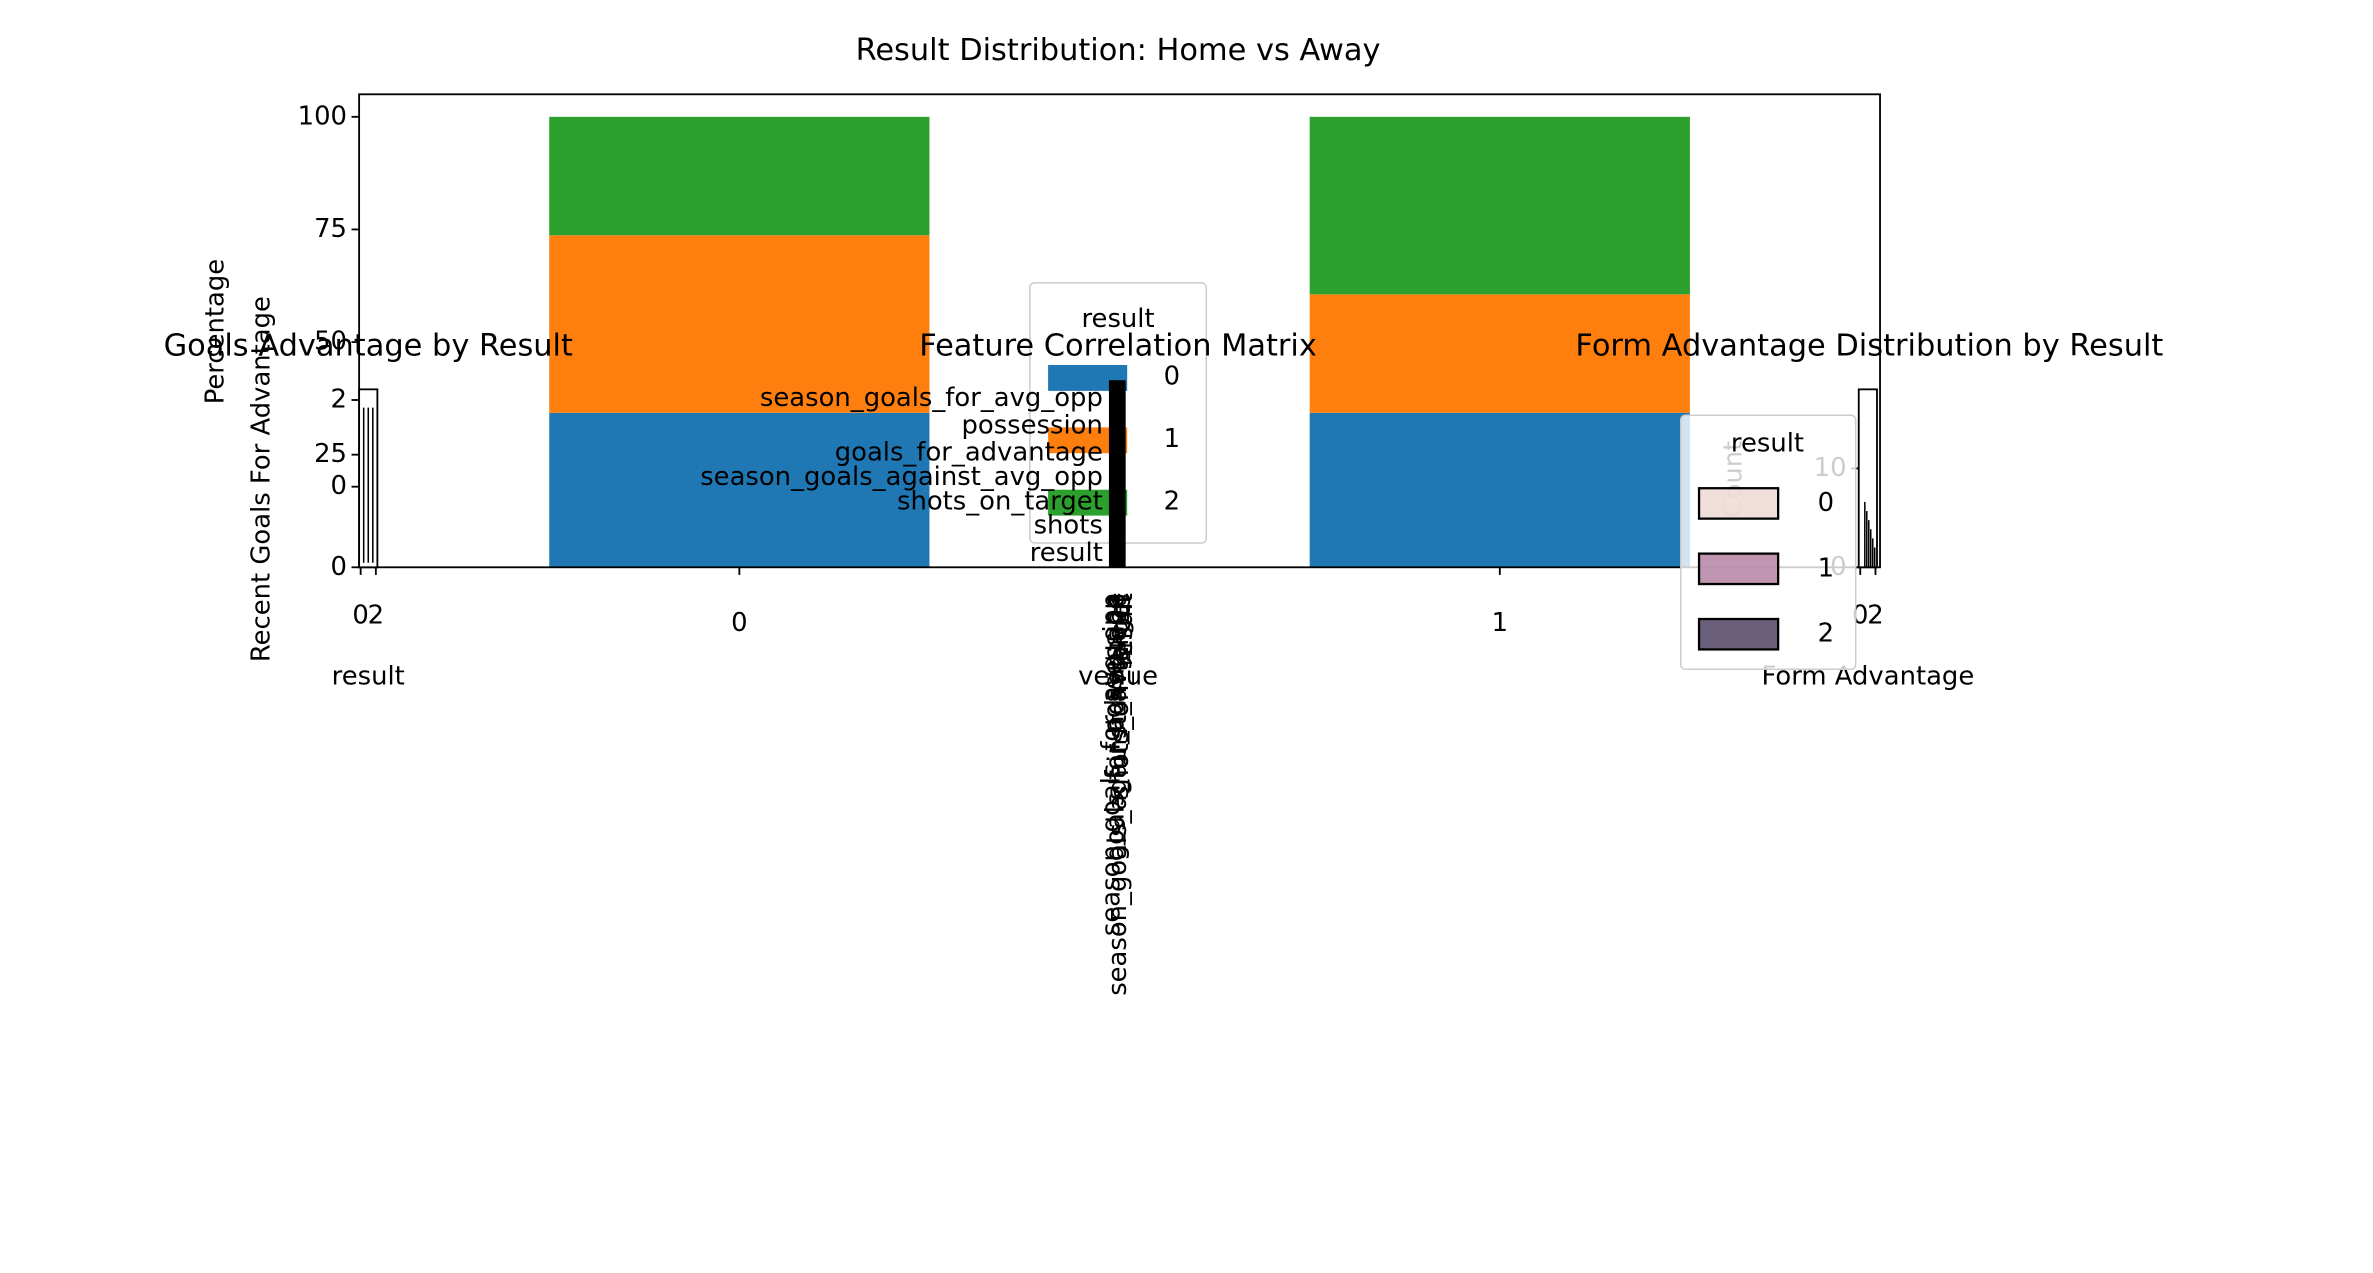  Describe the element at coordinates (969, 453) in the screenshot. I see `y-tick-label: goals_for_advantage` at that location.